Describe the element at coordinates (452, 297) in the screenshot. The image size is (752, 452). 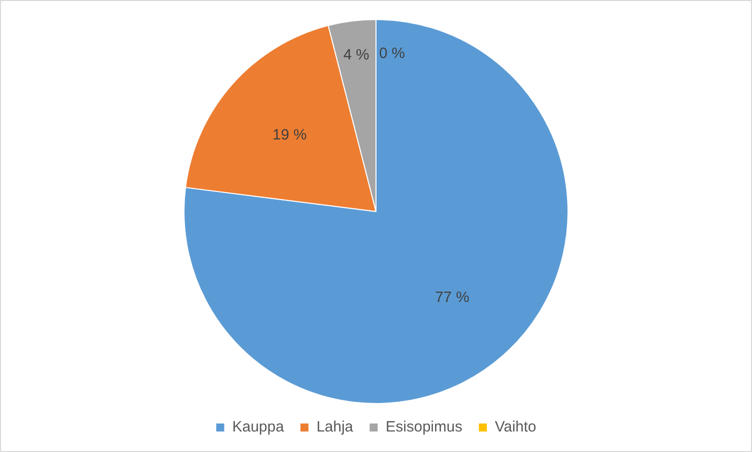
I see `data-label: 77 %` at that location.